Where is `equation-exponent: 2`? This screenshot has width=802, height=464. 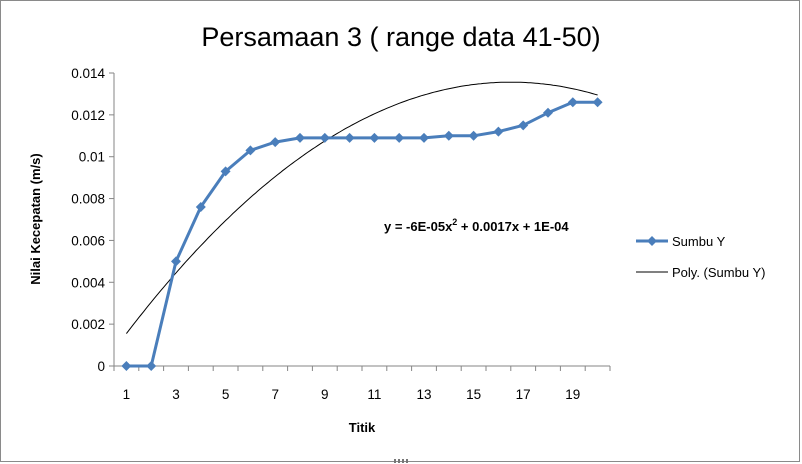
equation-exponent: 2 is located at coordinates (454, 222).